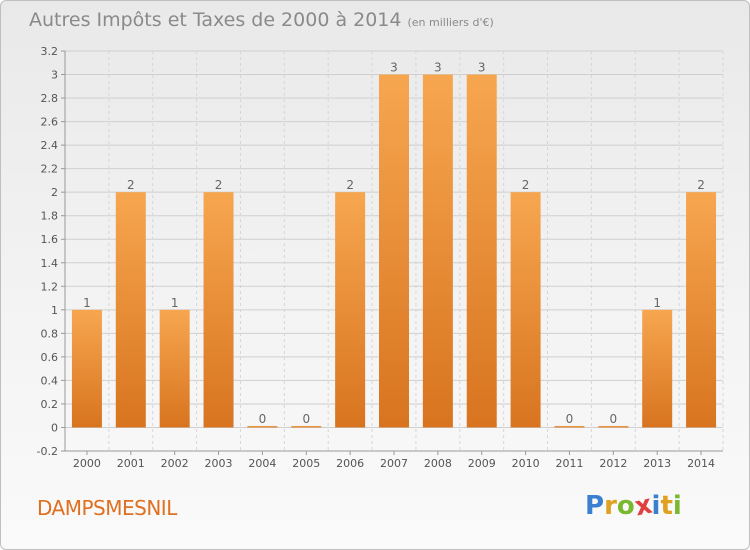 The width and height of the screenshot is (750, 550). Describe the element at coordinates (50, 169) in the screenshot. I see `y-tick-label: 2.2` at that location.